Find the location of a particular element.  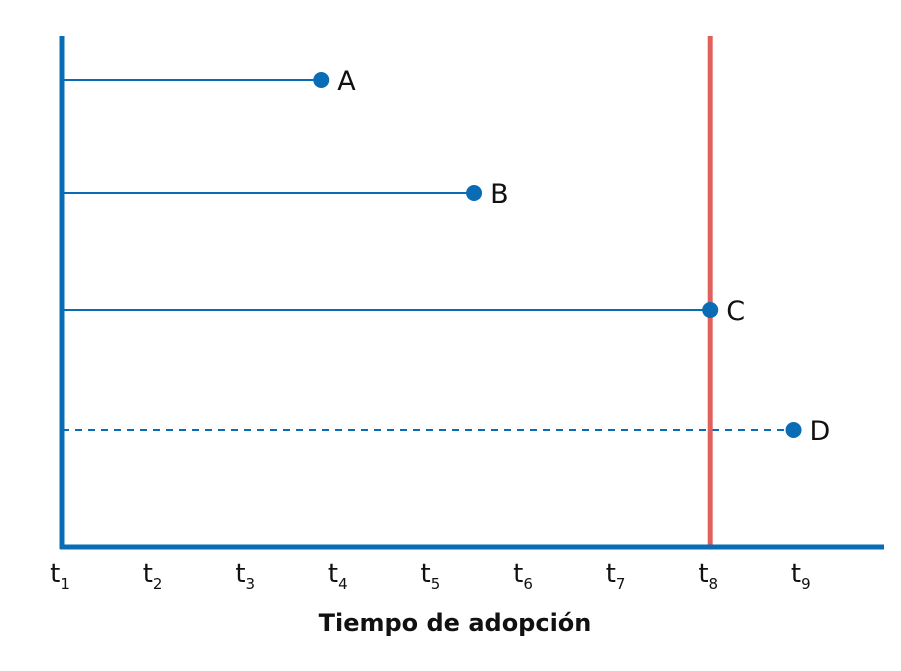

x-tick-label: t5 is located at coordinates (431, 576).